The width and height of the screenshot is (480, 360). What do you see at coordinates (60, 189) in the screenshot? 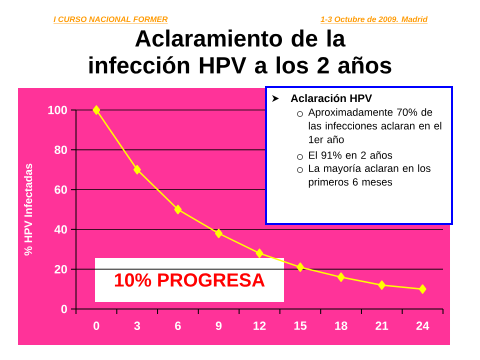
I see `y-tick-label: 60` at bounding box center [60, 189].